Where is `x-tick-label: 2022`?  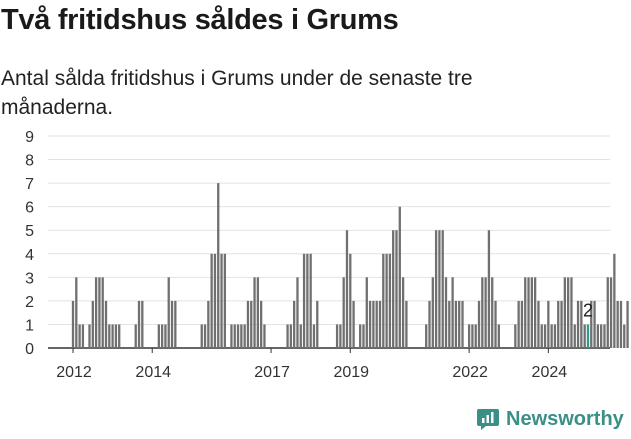
x-tick-label: 2022 is located at coordinates (470, 372).